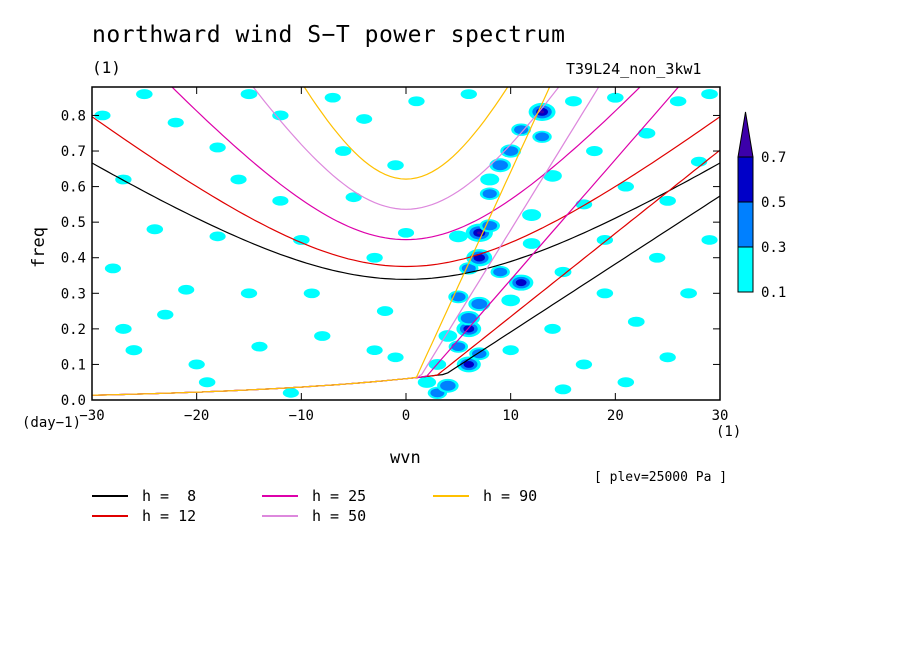 This screenshot has height=654, width=904. What do you see at coordinates (106, 67) in the screenshot?
I see `chart-subtitle-unit: (1)` at bounding box center [106, 67].